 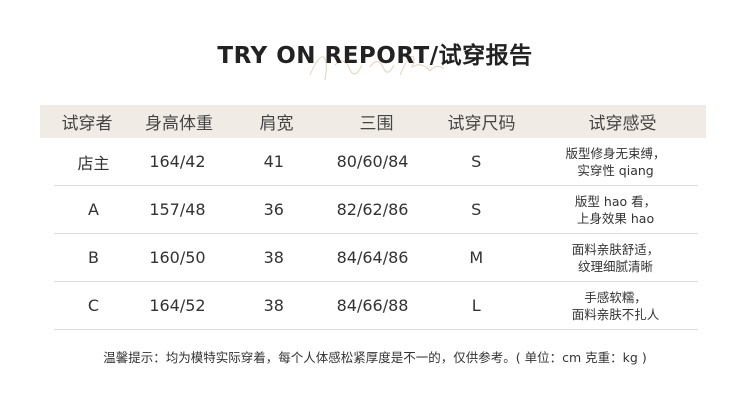 I want to click on size: L, so click(x=476, y=305).